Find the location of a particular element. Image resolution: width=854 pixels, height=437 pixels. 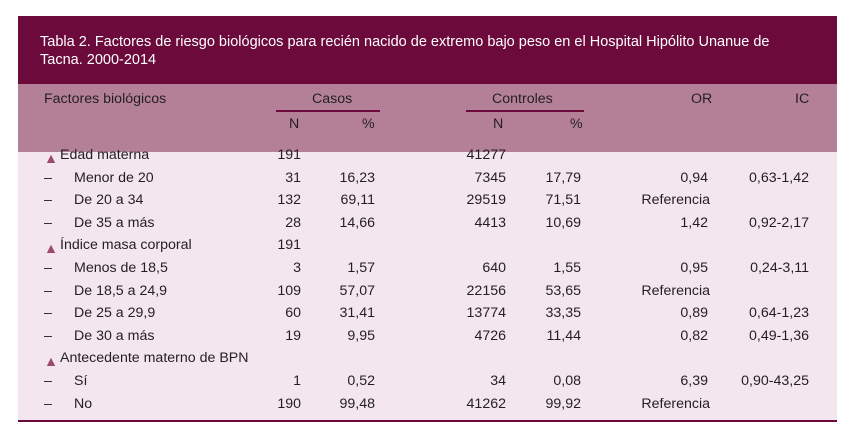

casos-n: 60 is located at coordinates (293, 313).